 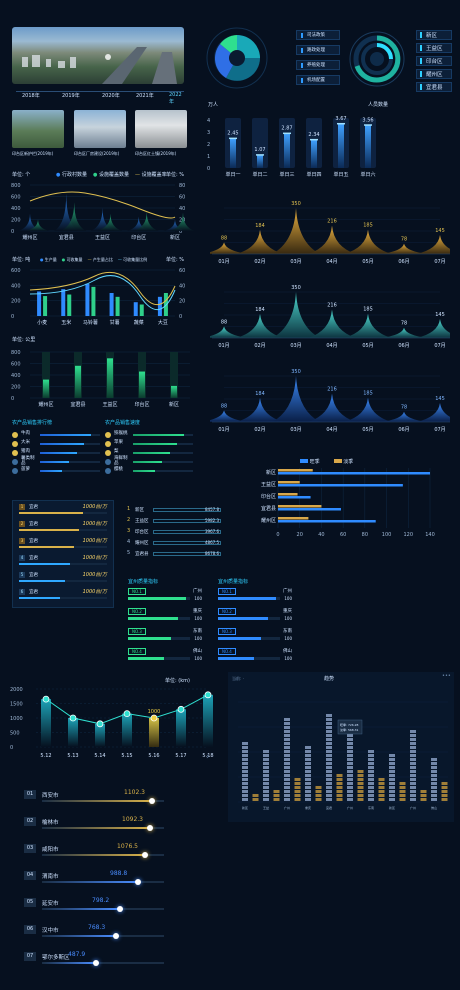 What do you see at coordinates (180, 543) in the screenshot?
I see `list-row: 4 耀州区 4867.5` at bounding box center [180, 543].